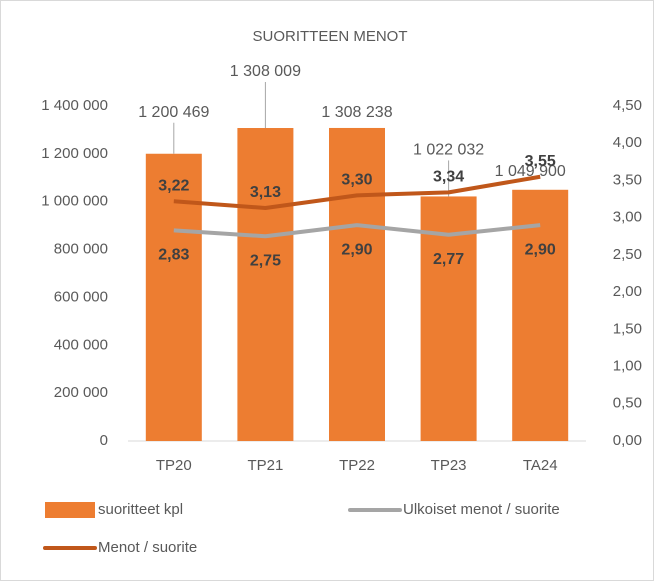 The image size is (654, 581). Describe the element at coordinates (540, 161) in the screenshot. I see `line-value-label: 3,55` at that location.